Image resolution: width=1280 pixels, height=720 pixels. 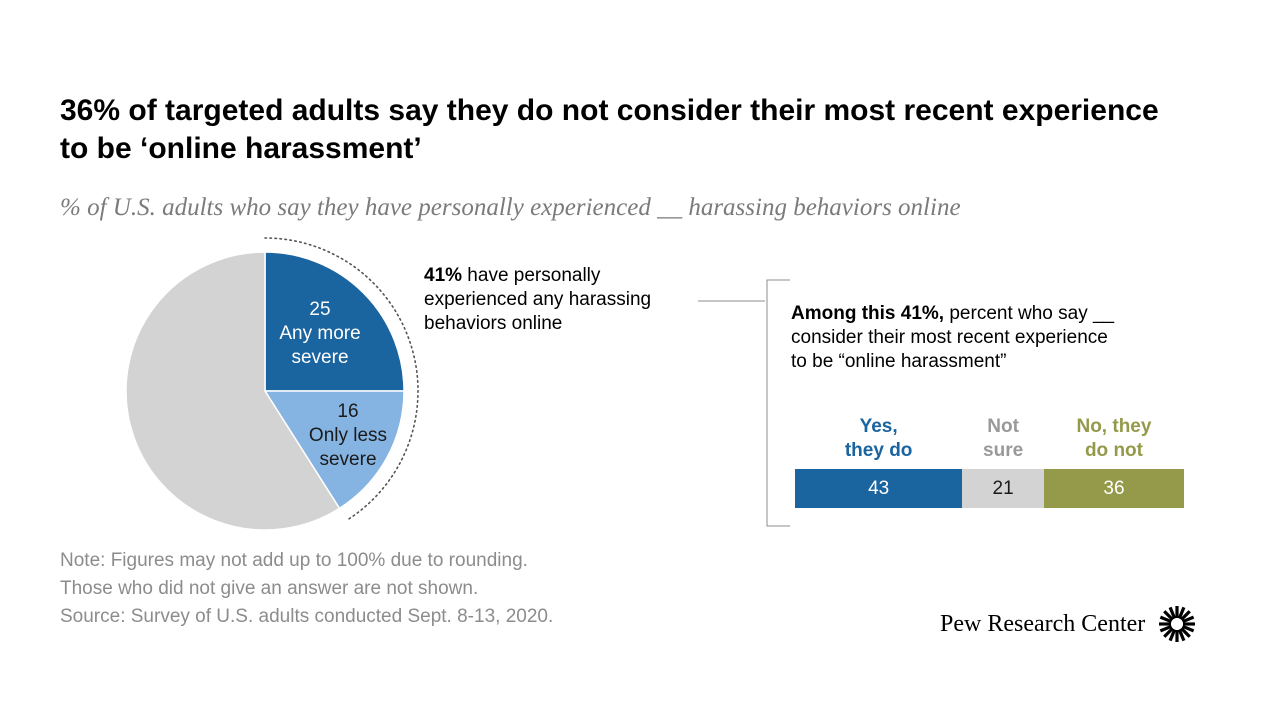 I want to click on pie-value-less-severe: 16, so click(x=348, y=411).